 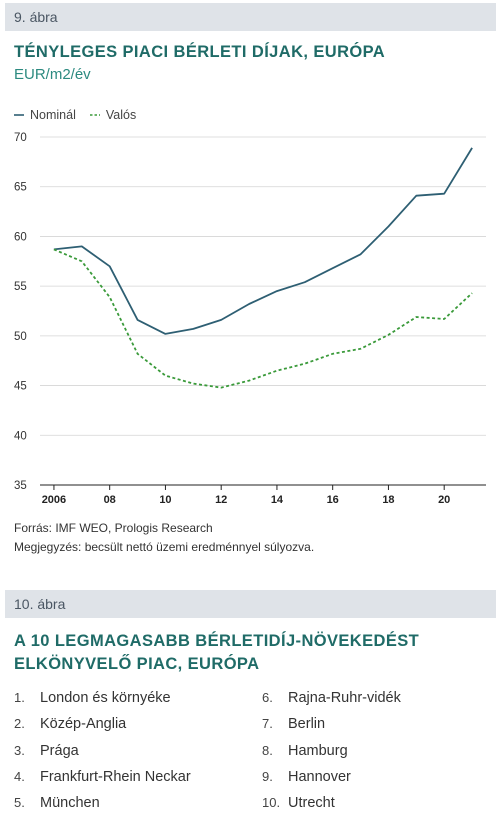 What do you see at coordinates (59, 751) in the screenshot?
I see `market-name: Prága` at bounding box center [59, 751].